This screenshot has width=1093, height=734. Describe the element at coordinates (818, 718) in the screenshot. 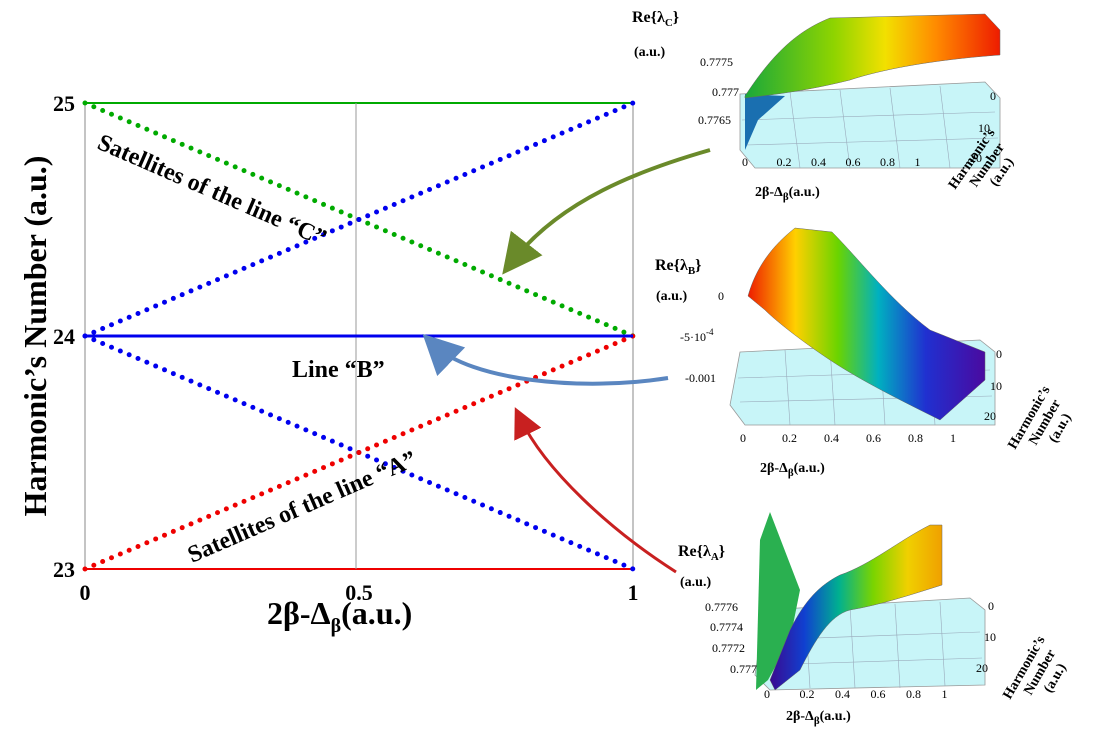

I see `xlabel-a: 2β-Δβ(a.u.)` at that location.